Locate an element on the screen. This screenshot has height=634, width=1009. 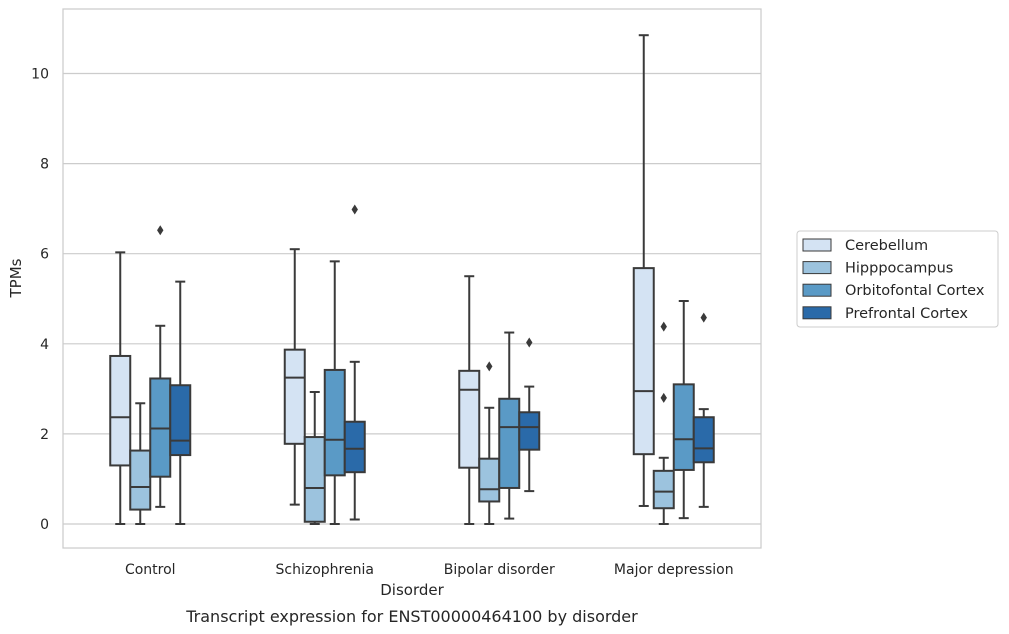
y-tick-label: 10 is located at coordinates (40, 75).